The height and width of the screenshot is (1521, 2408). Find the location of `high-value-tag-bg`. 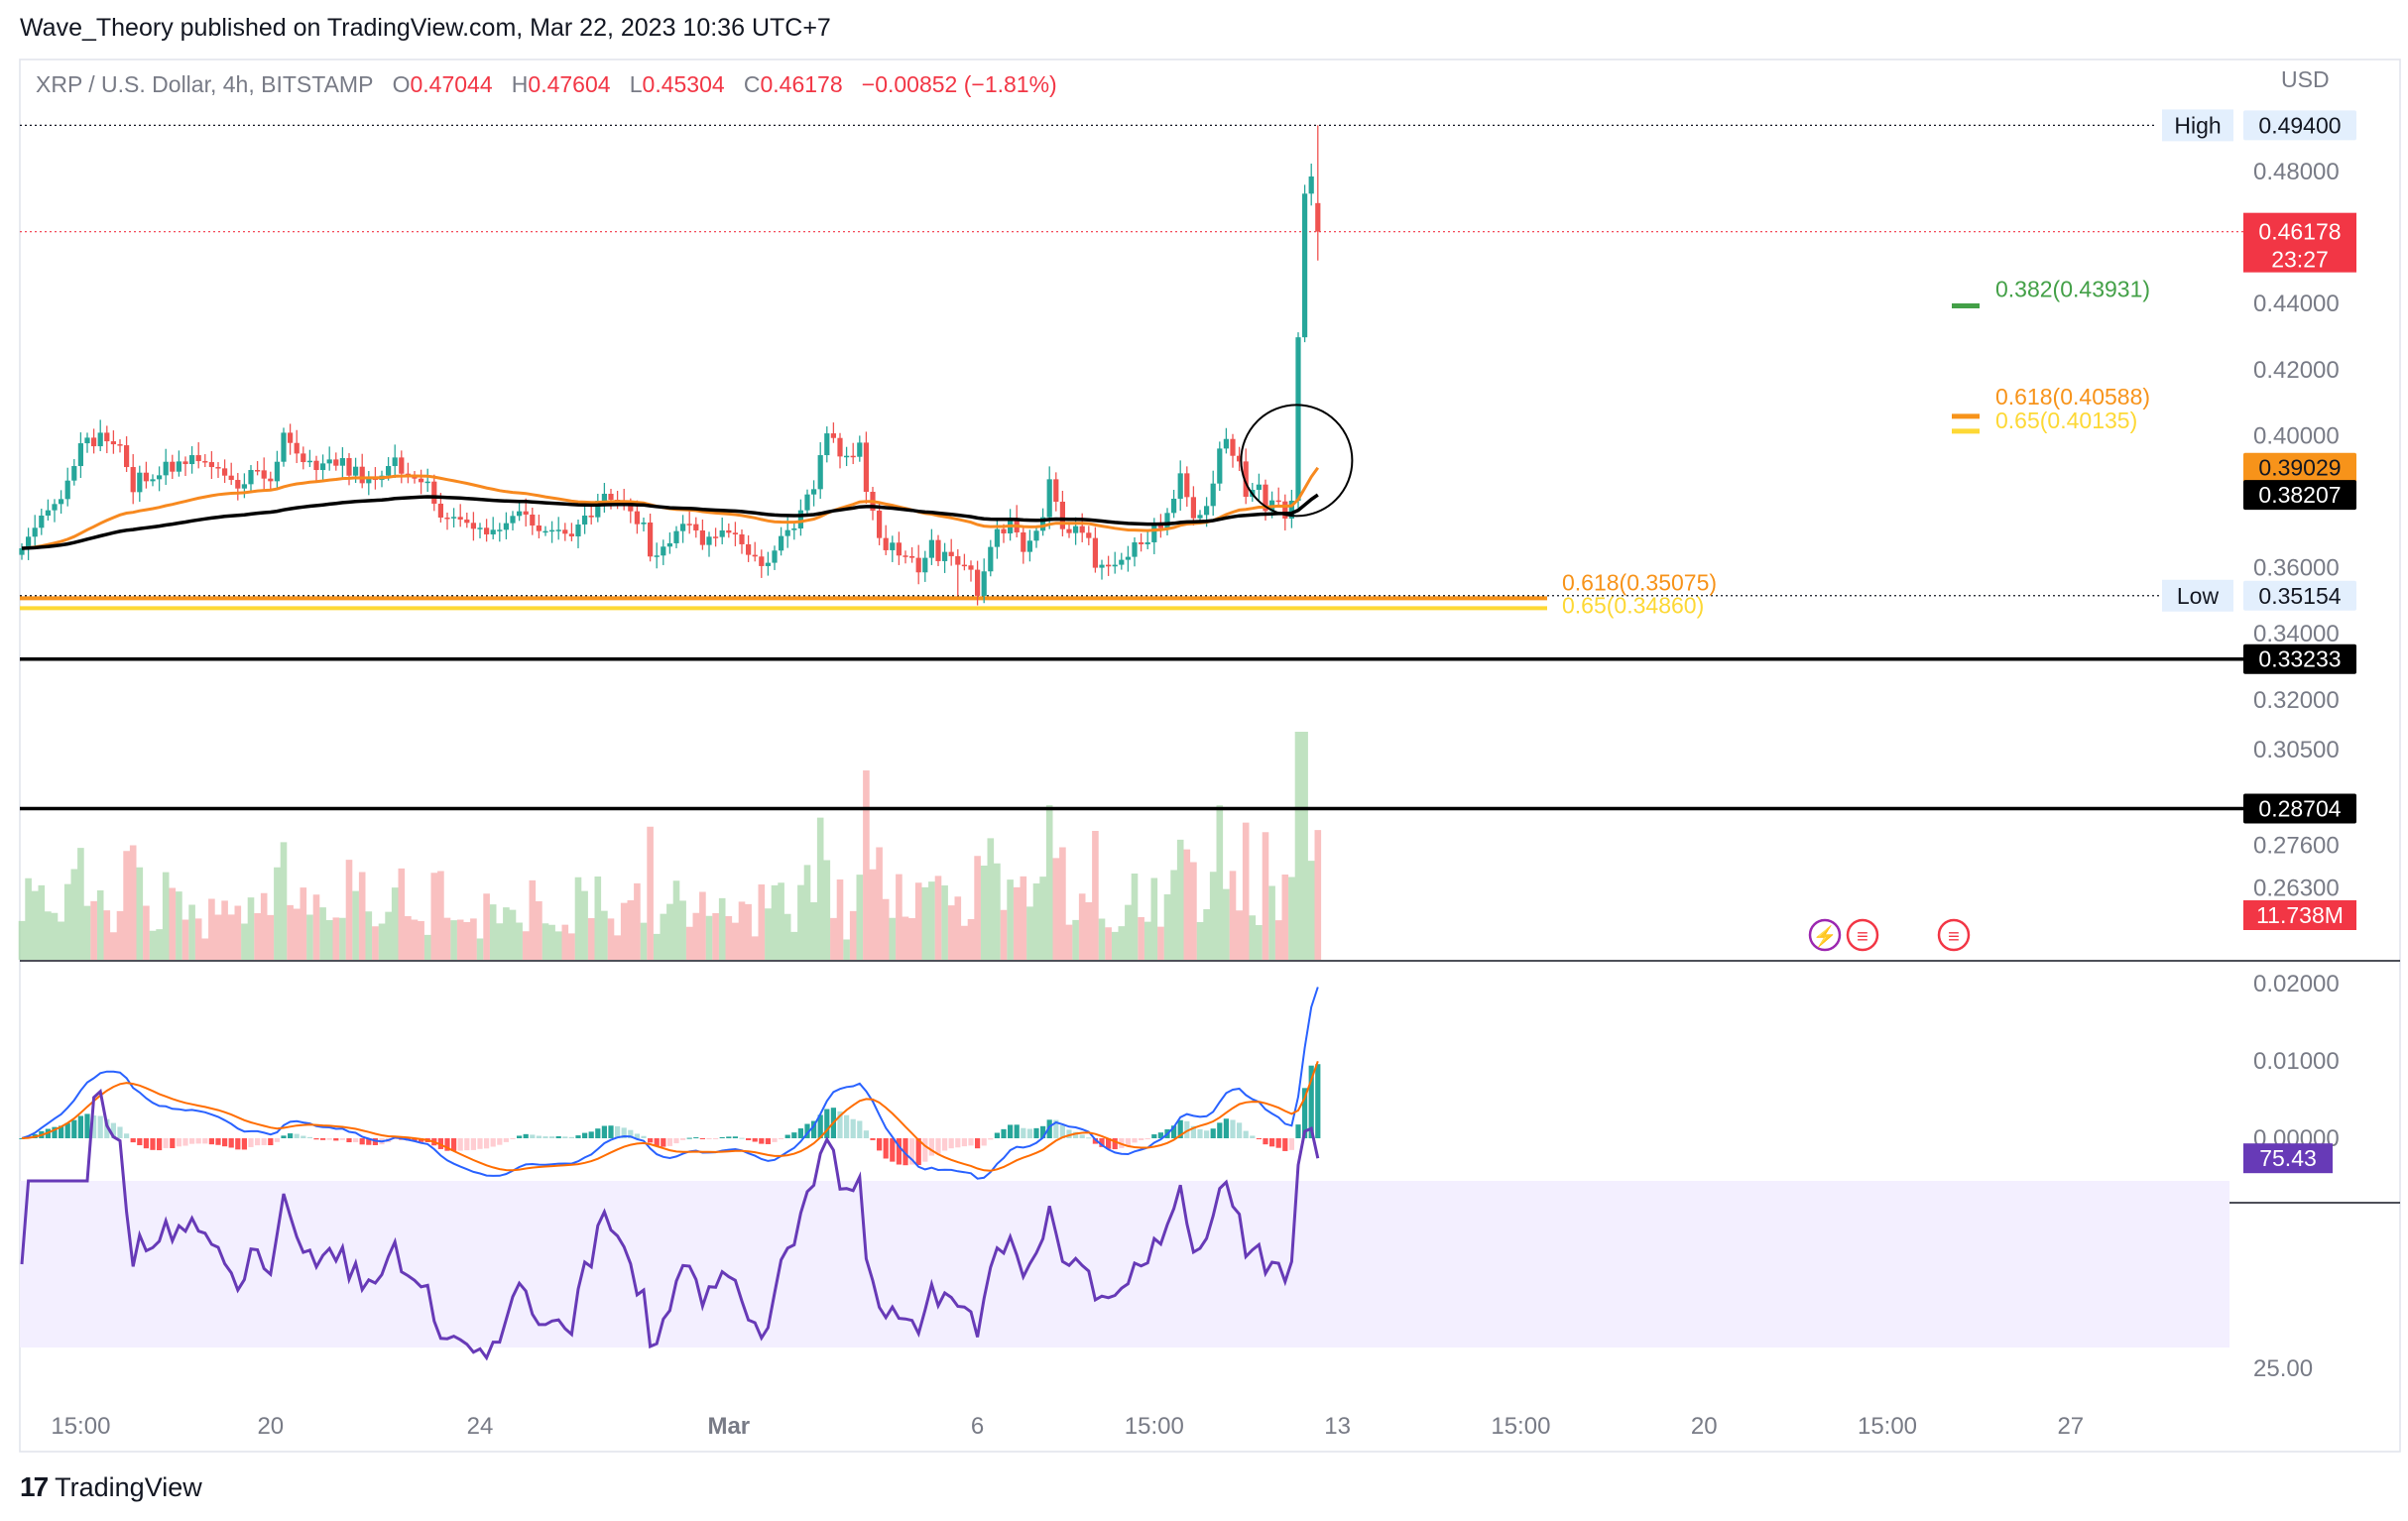

high-value-tag-bg is located at coordinates (2299, 125).